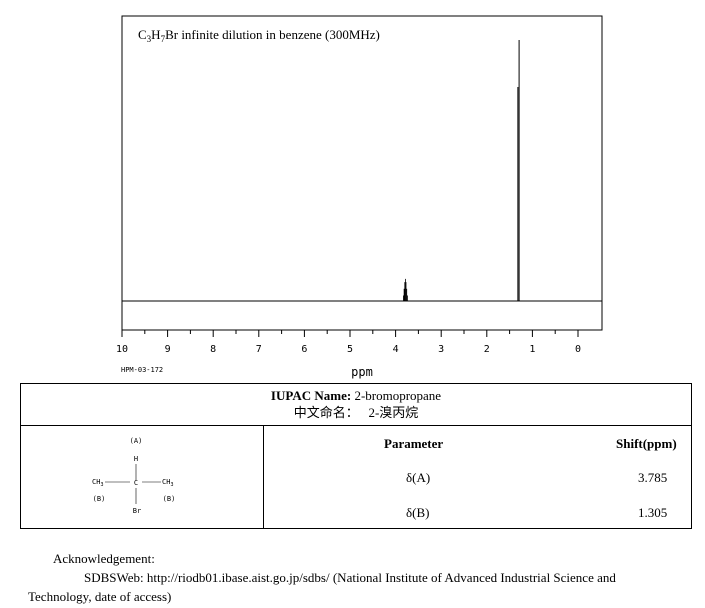 The height and width of the screenshot is (608, 705). Describe the element at coordinates (578, 349) in the screenshot. I see `x-tick-label: 0` at that location.